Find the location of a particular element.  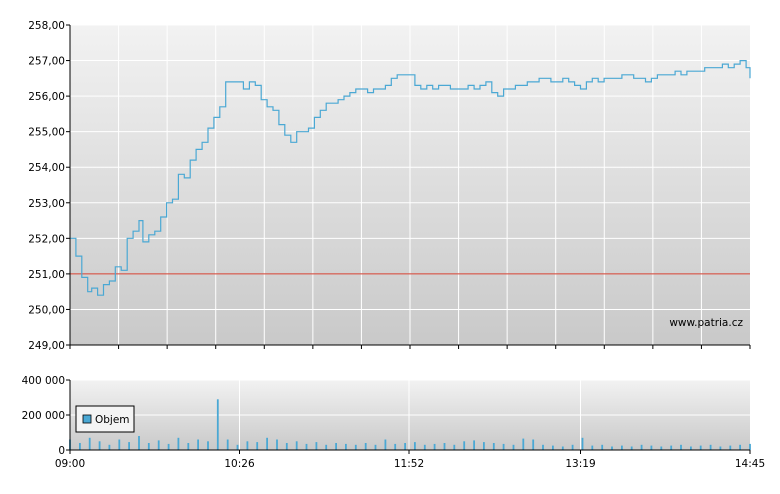

price-y-tick-label: 254,00 is located at coordinates (46, 168).